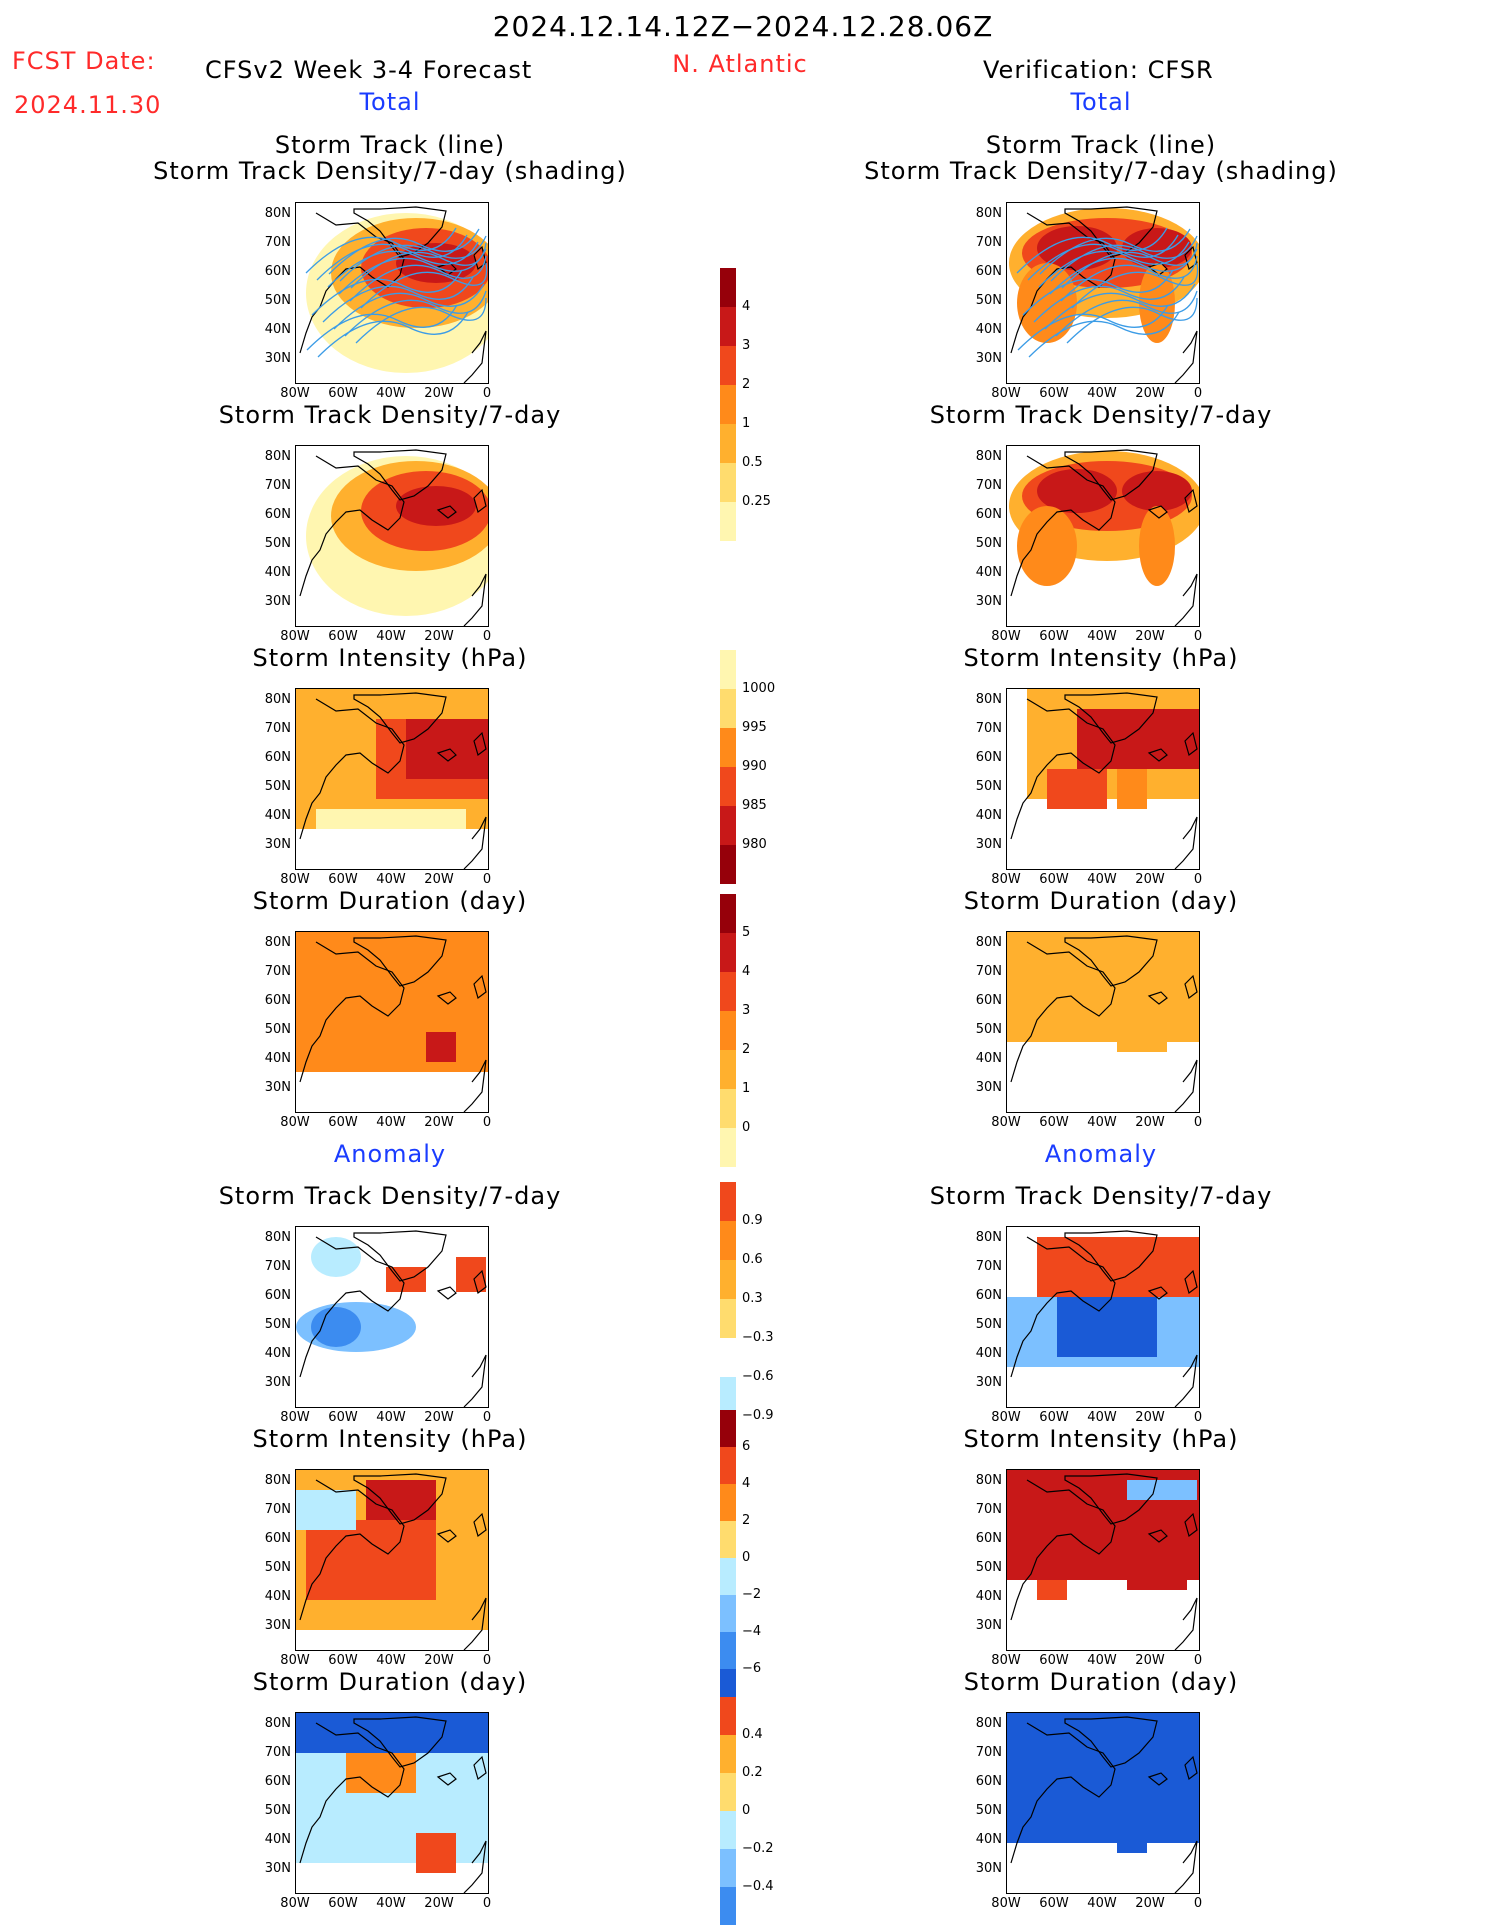  What do you see at coordinates (758, 1376) in the screenshot?
I see `colorbar-label: −0.6` at bounding box center [758, 1376].